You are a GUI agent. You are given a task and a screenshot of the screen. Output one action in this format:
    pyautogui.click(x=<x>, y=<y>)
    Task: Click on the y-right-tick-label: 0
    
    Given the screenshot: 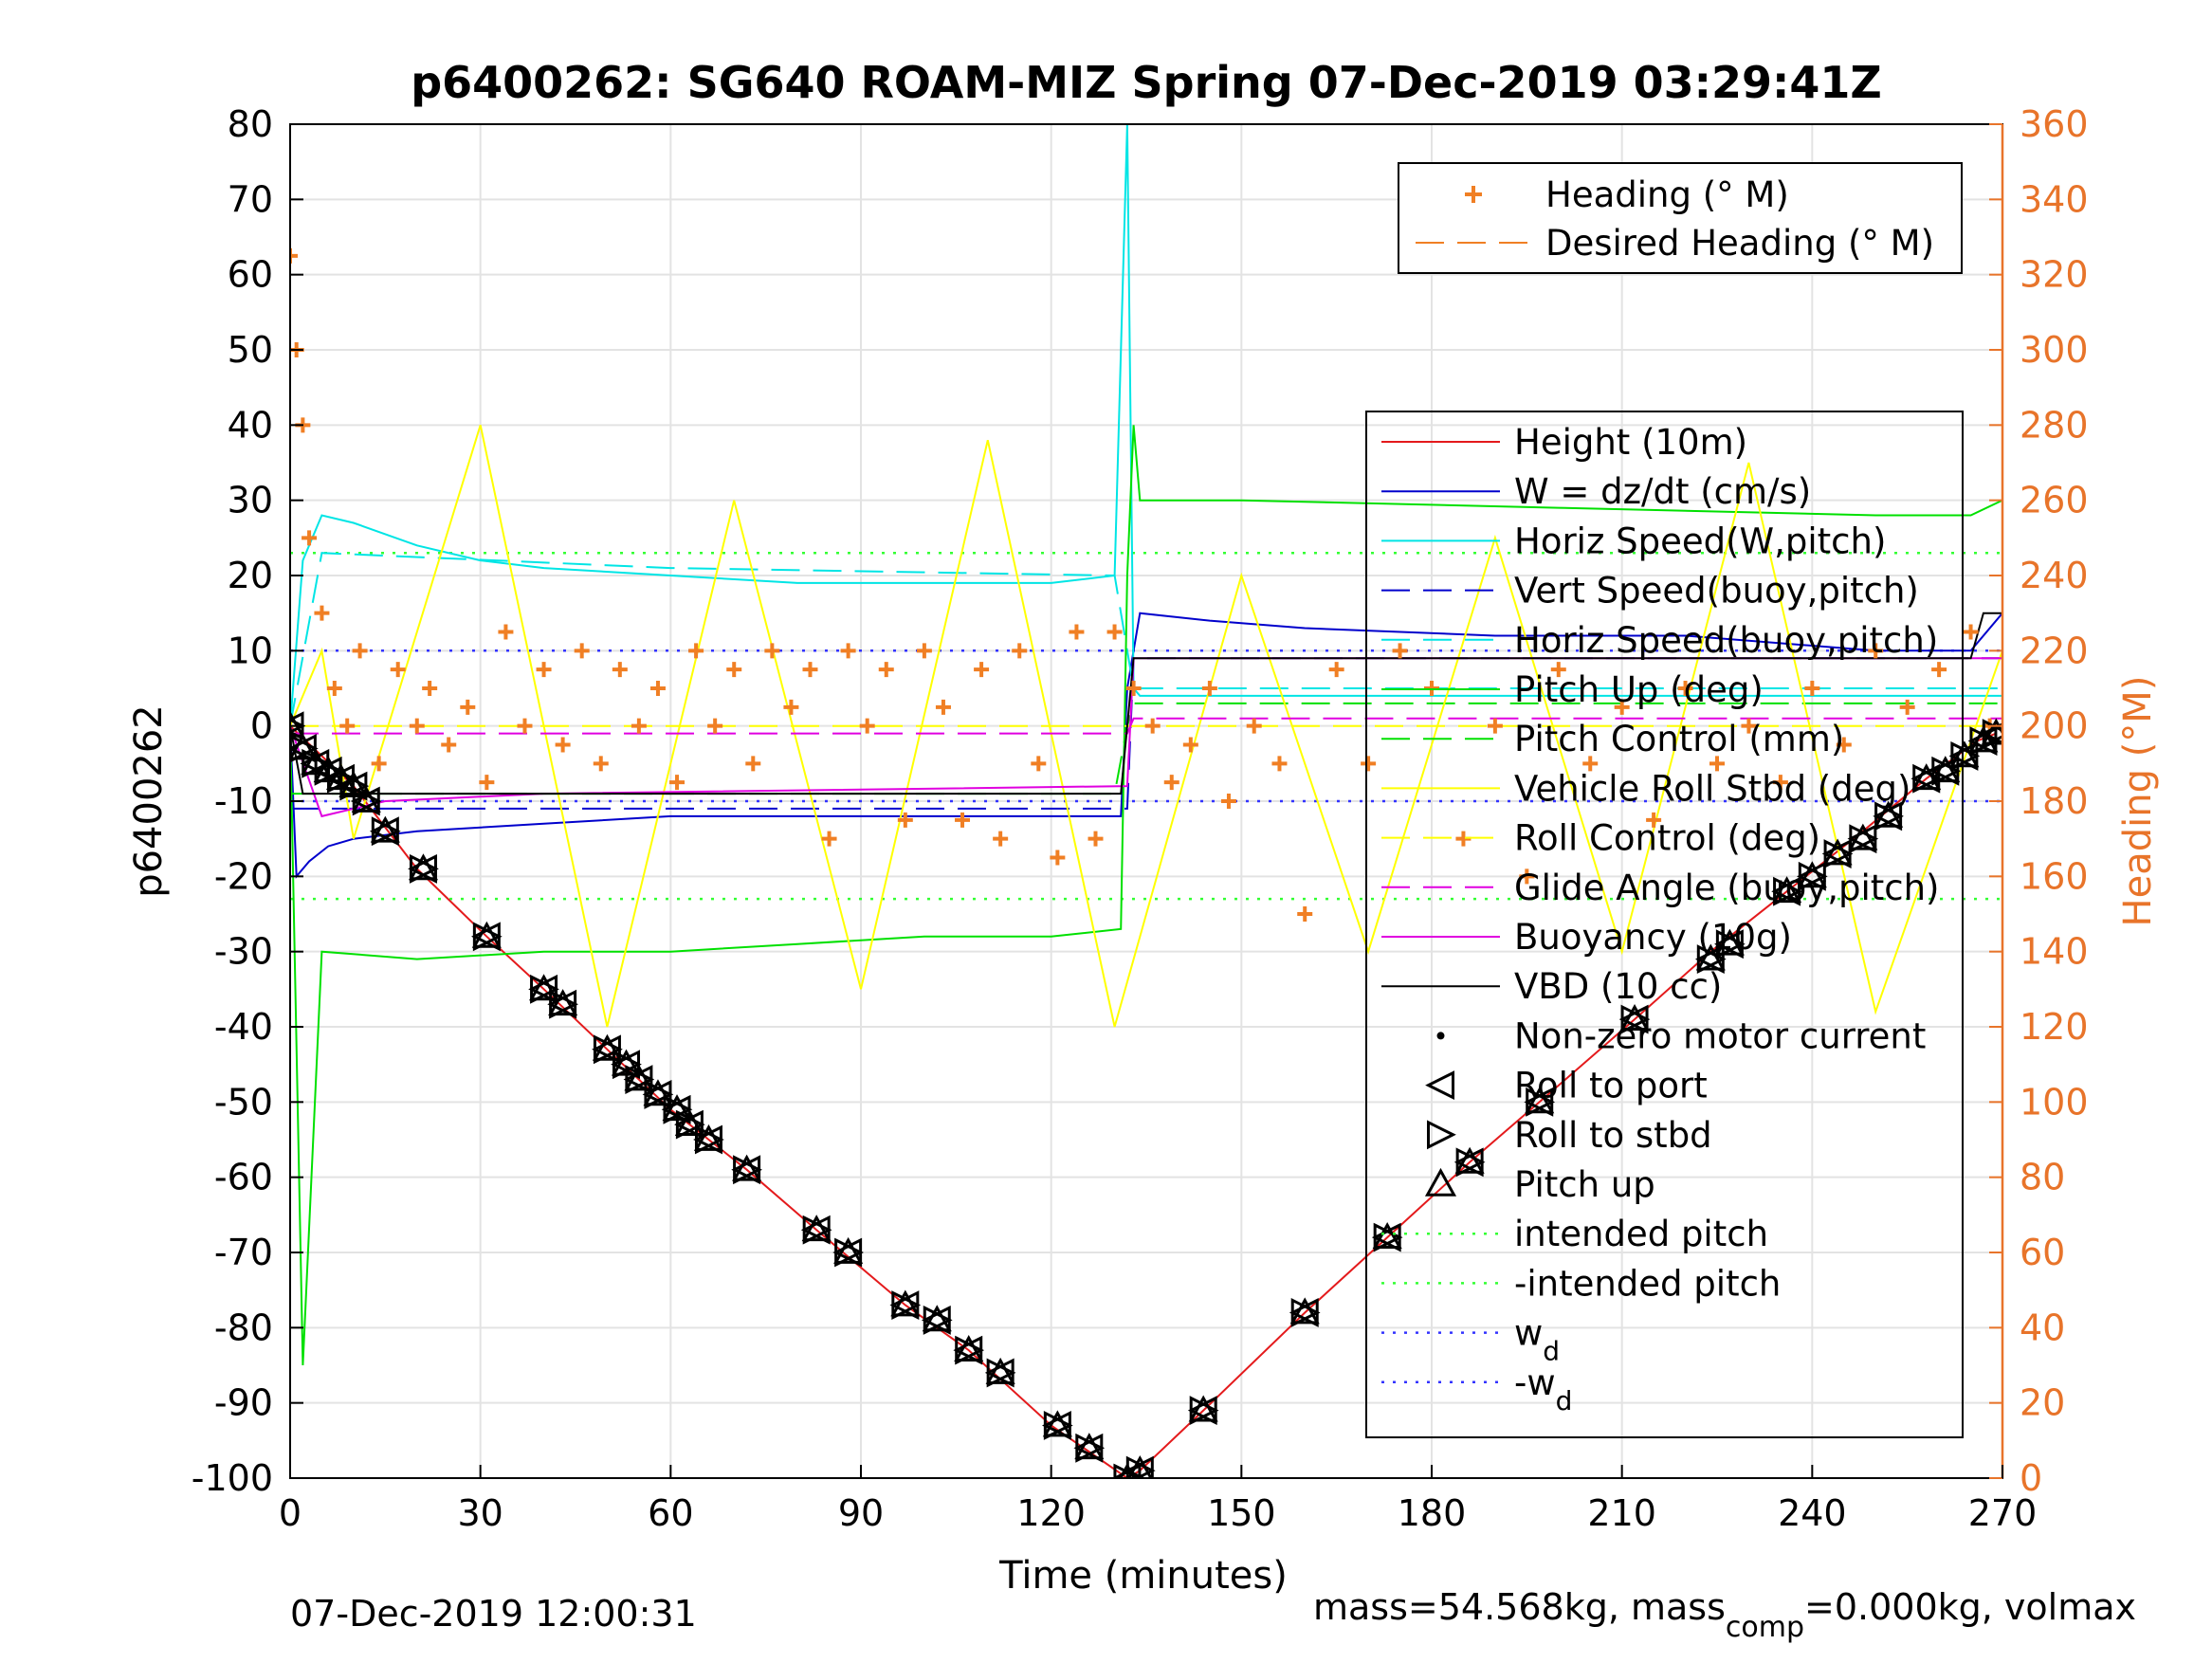 What is the action you would take?
    pyautogui.click(x=2031, y=1478)
    